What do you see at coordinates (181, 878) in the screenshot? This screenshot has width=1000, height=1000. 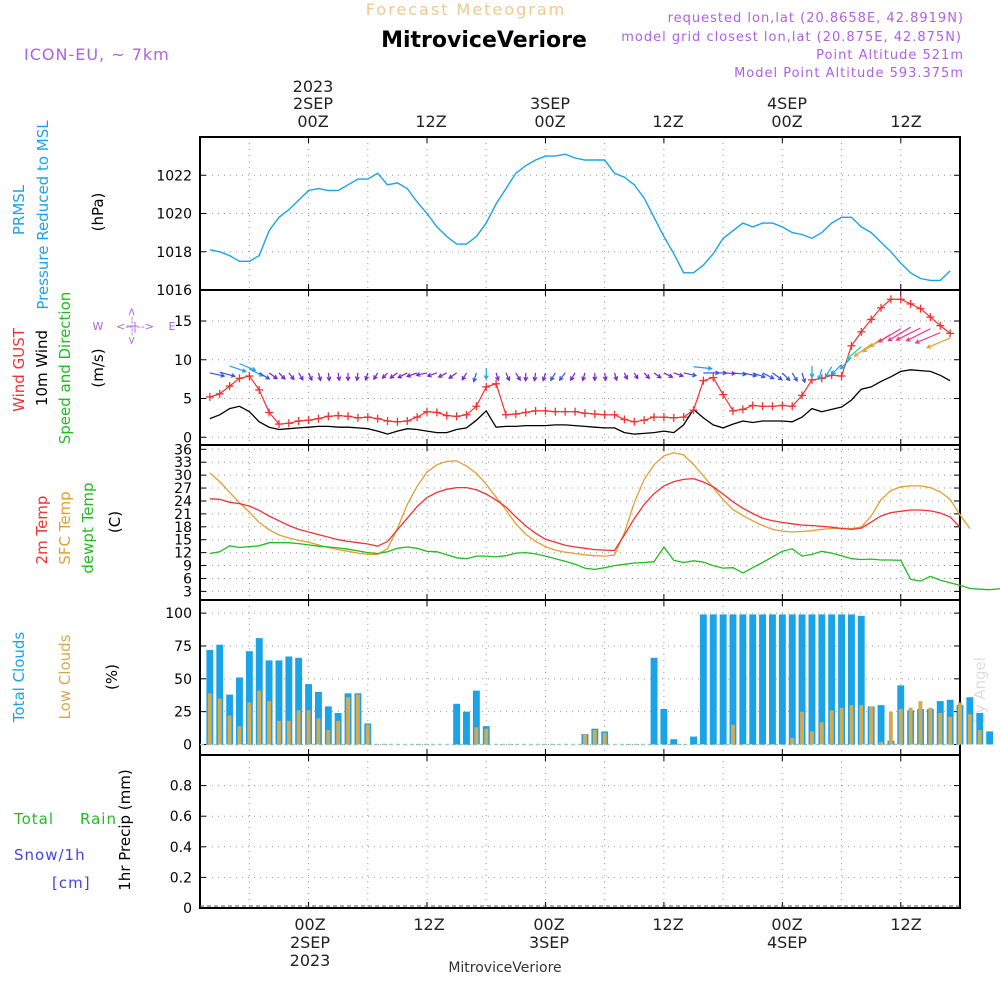 I see `y-tick-label: 0.2` at bounding box center [181, 878].